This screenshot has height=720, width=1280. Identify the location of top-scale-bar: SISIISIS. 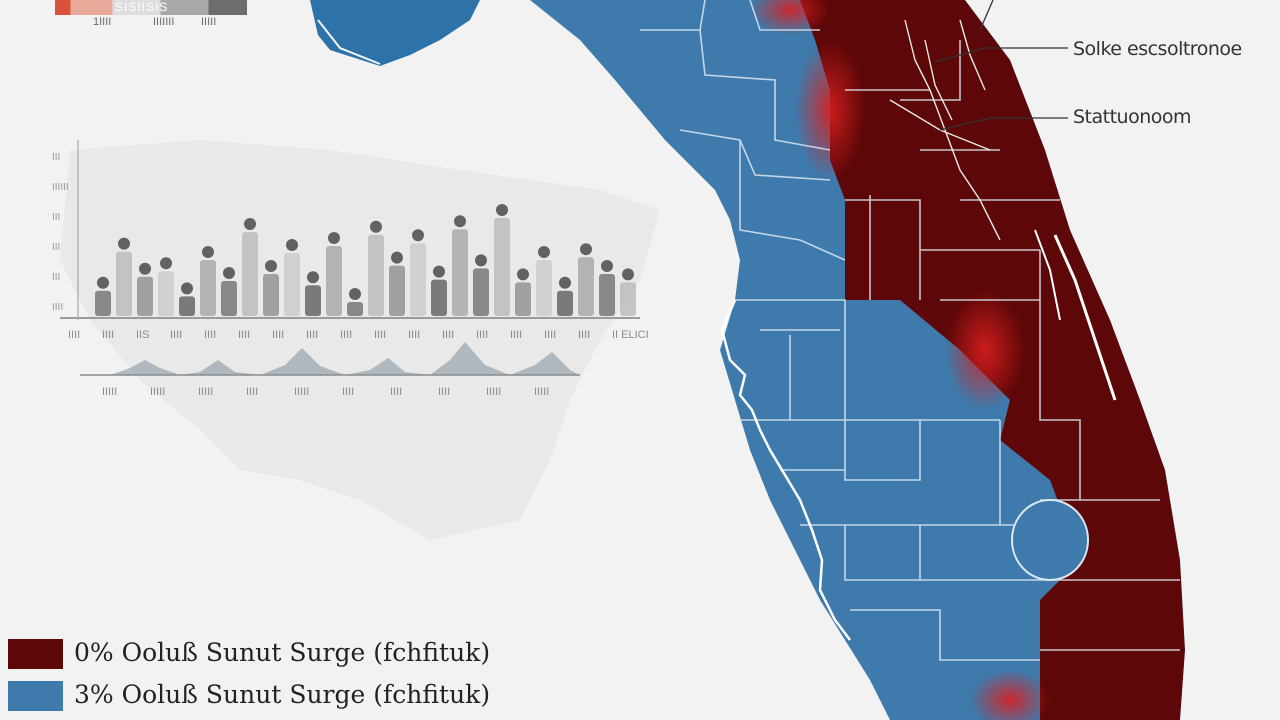
(151, 8).